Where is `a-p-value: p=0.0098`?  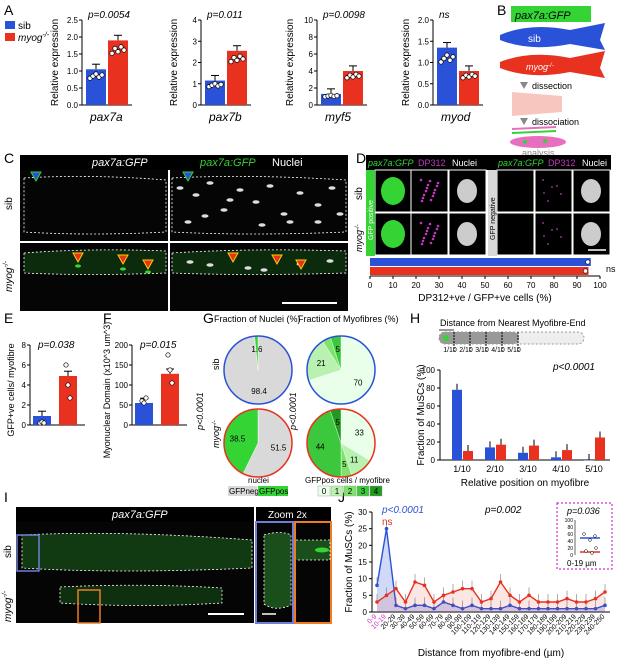 a-p-value: p=0.0098 is located at coordinates (343, 15).